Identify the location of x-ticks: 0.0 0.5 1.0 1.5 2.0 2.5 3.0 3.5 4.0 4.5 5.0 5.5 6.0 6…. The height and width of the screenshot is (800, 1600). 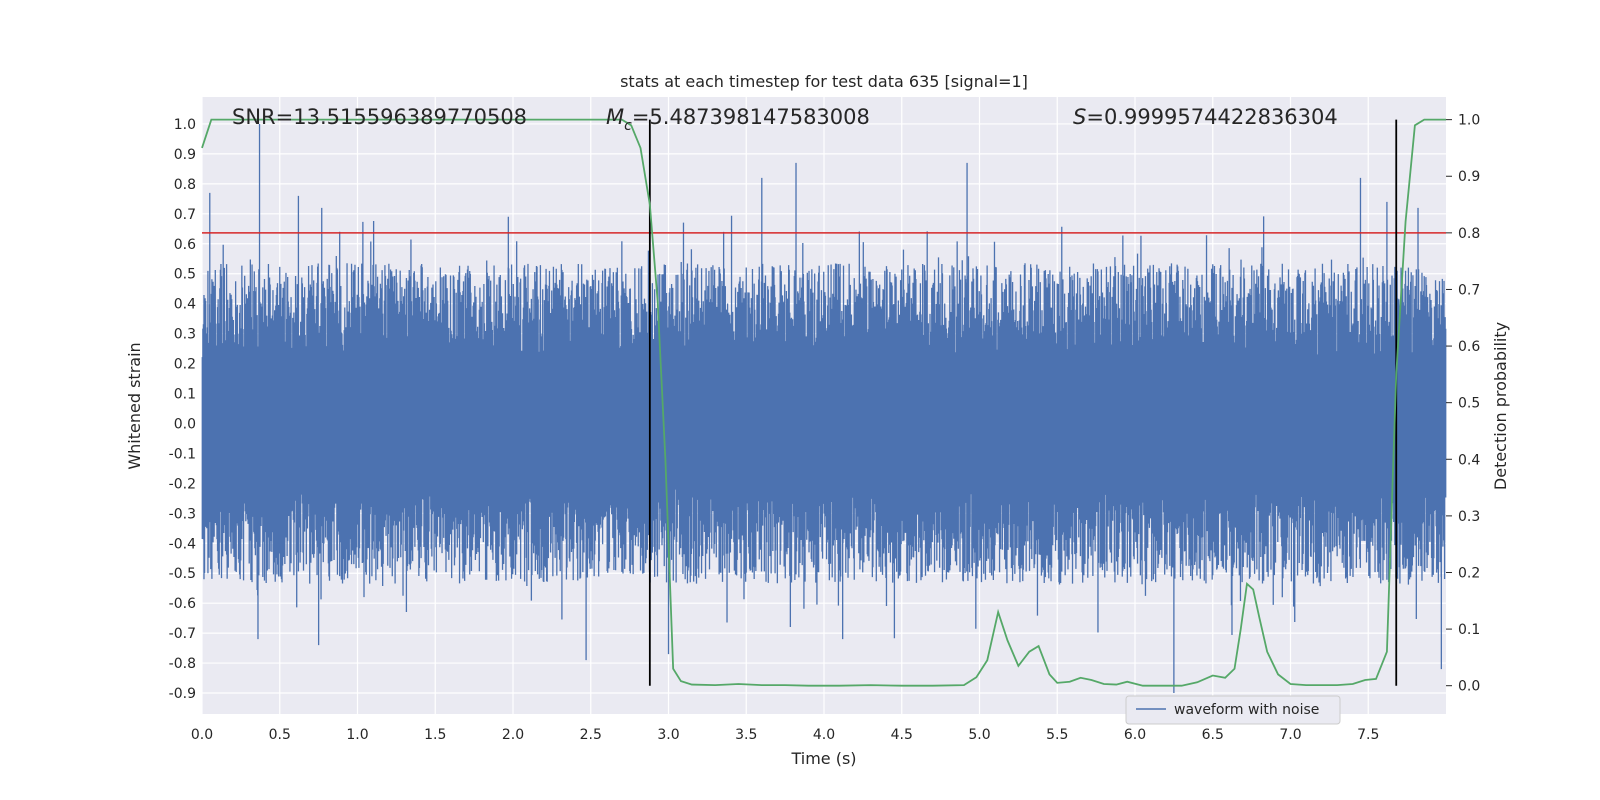
(785, 735).